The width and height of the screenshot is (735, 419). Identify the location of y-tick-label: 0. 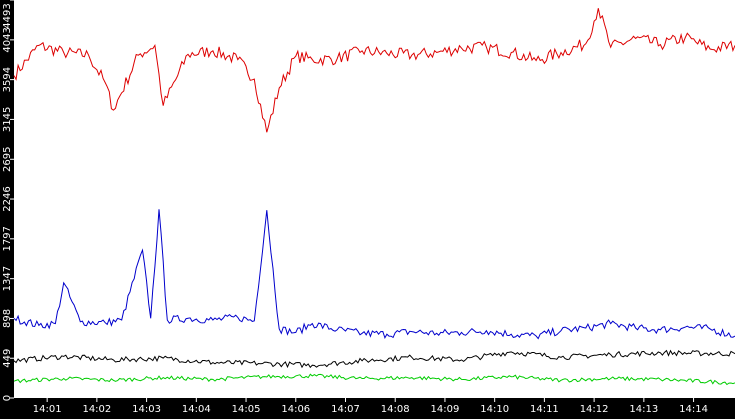
(7, 398).